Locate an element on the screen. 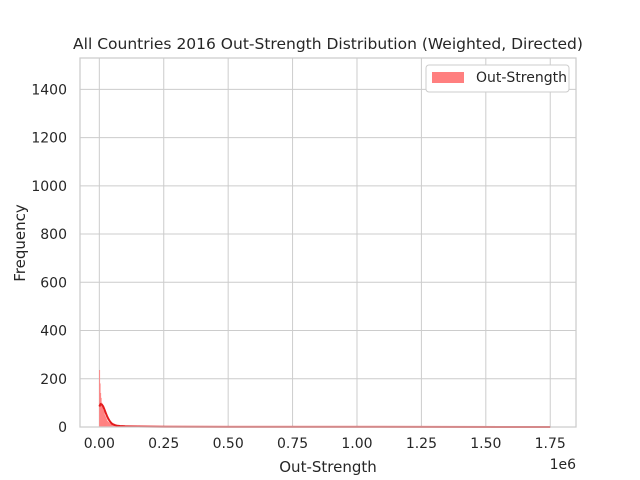 Image resolution: width=640 pixels, height=480 pixels. x-axis-ticks: 0.00 0.25 0.50 0.75 1.00 1.25 1.50 1.75 is located at coordinates (325, 444).